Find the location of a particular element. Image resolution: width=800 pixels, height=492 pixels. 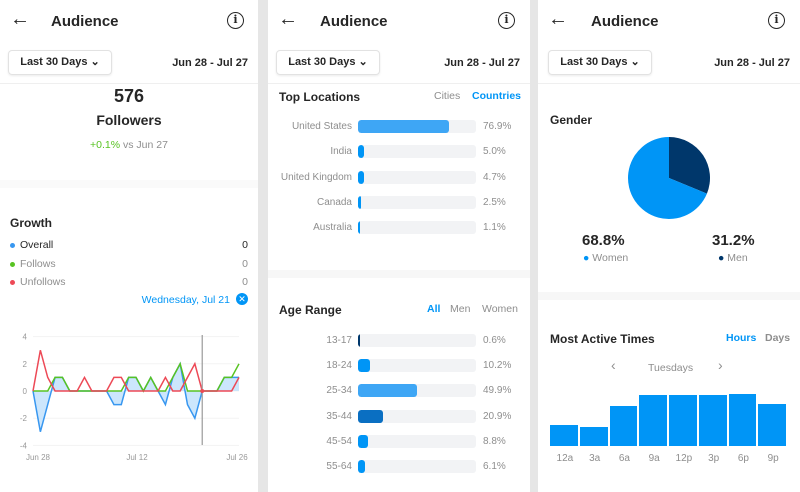

active-times-title: Most Active Times is located at coordinates (602, 339).